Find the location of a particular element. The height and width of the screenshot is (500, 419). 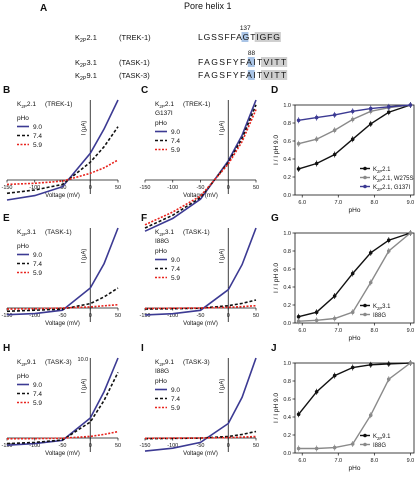

panel-letter: E is located at coordinates (6, 218).